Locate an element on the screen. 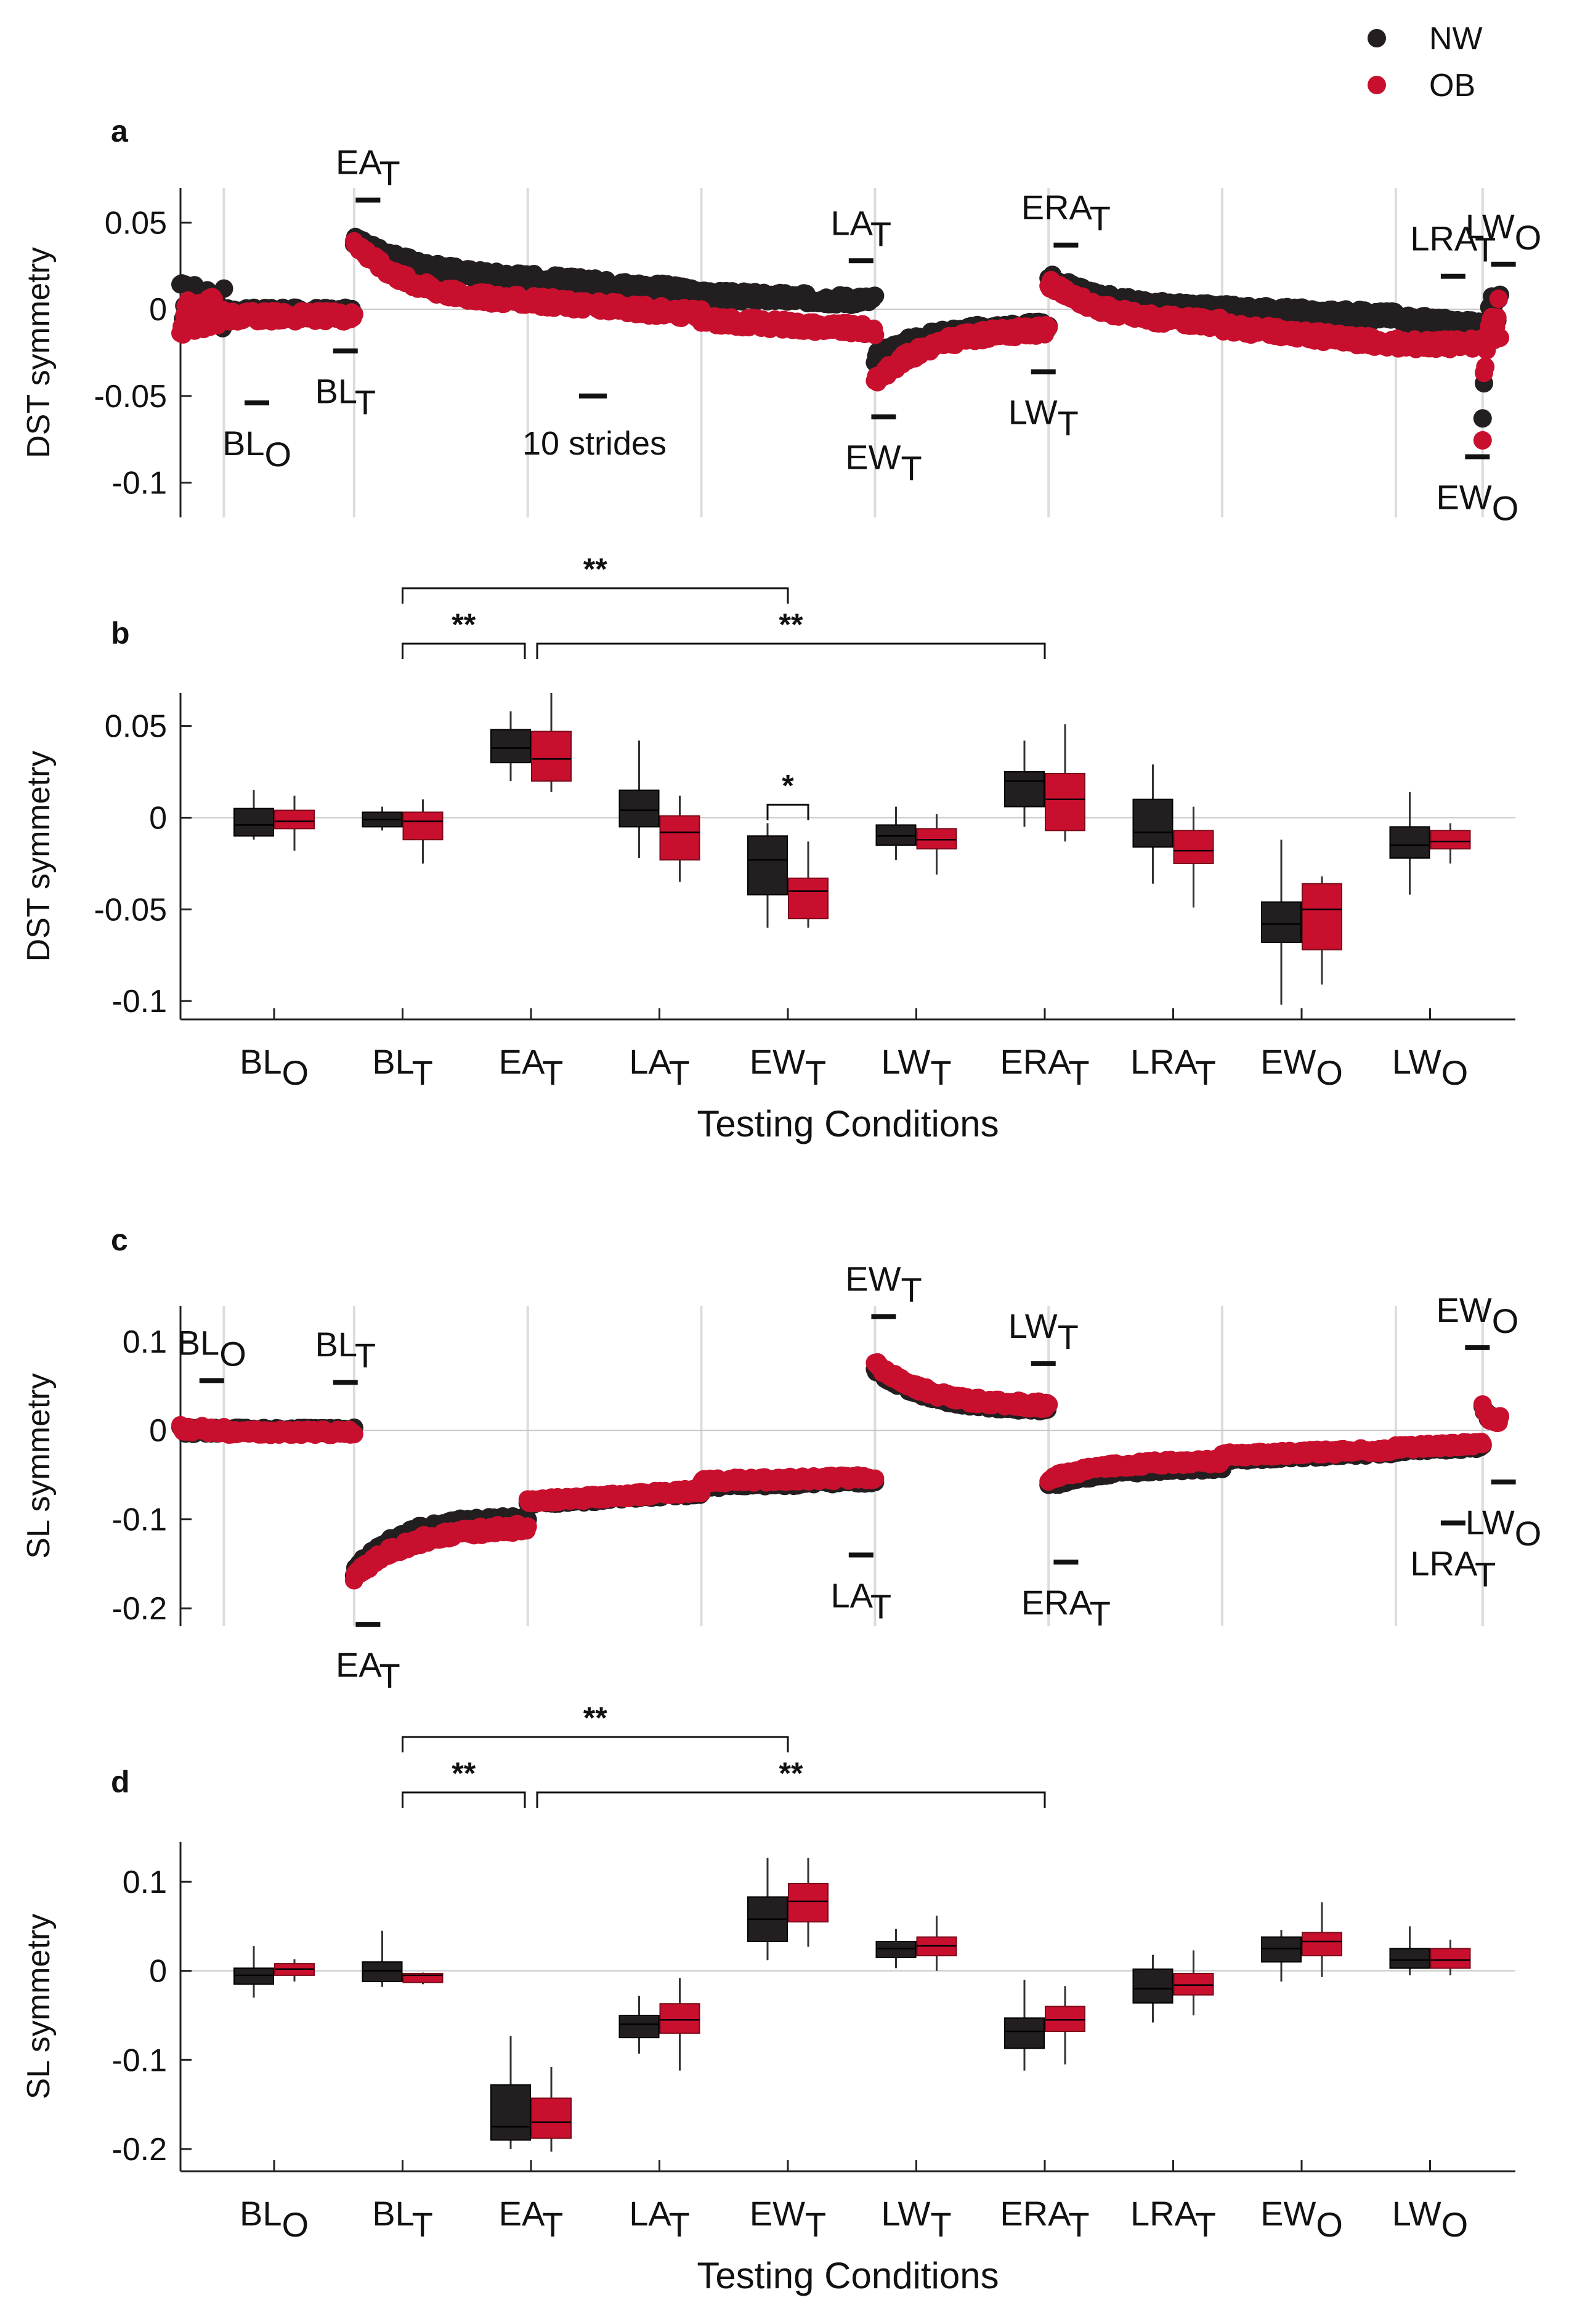 The width and height of the screenshot is (1593, 2324). x-tick-label-bl-o: BLO is located at coordinates (274, 1067).